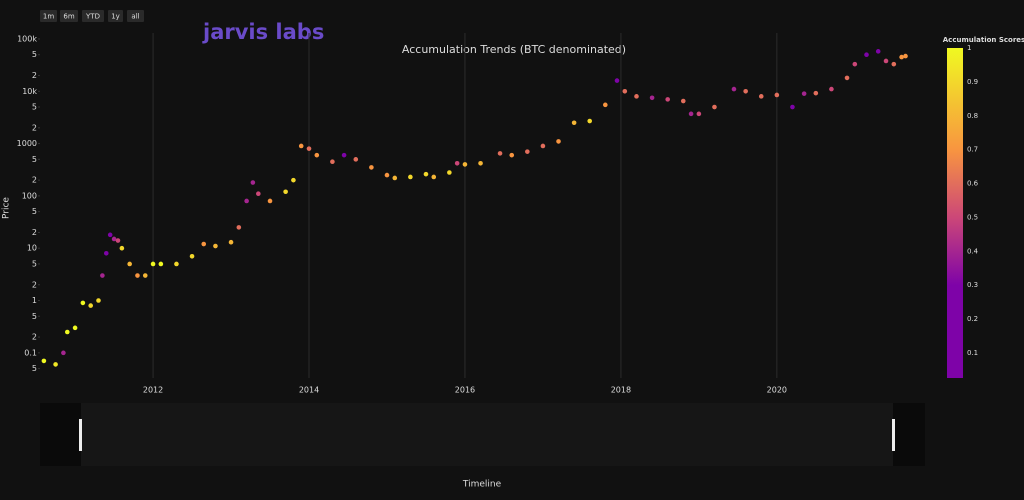 The width and height of the screenshot is (1024, 500). Describe the element at coordinates (973, 184) in the screenshot. I see `colorbar-tick-label: 0.6` at that location.